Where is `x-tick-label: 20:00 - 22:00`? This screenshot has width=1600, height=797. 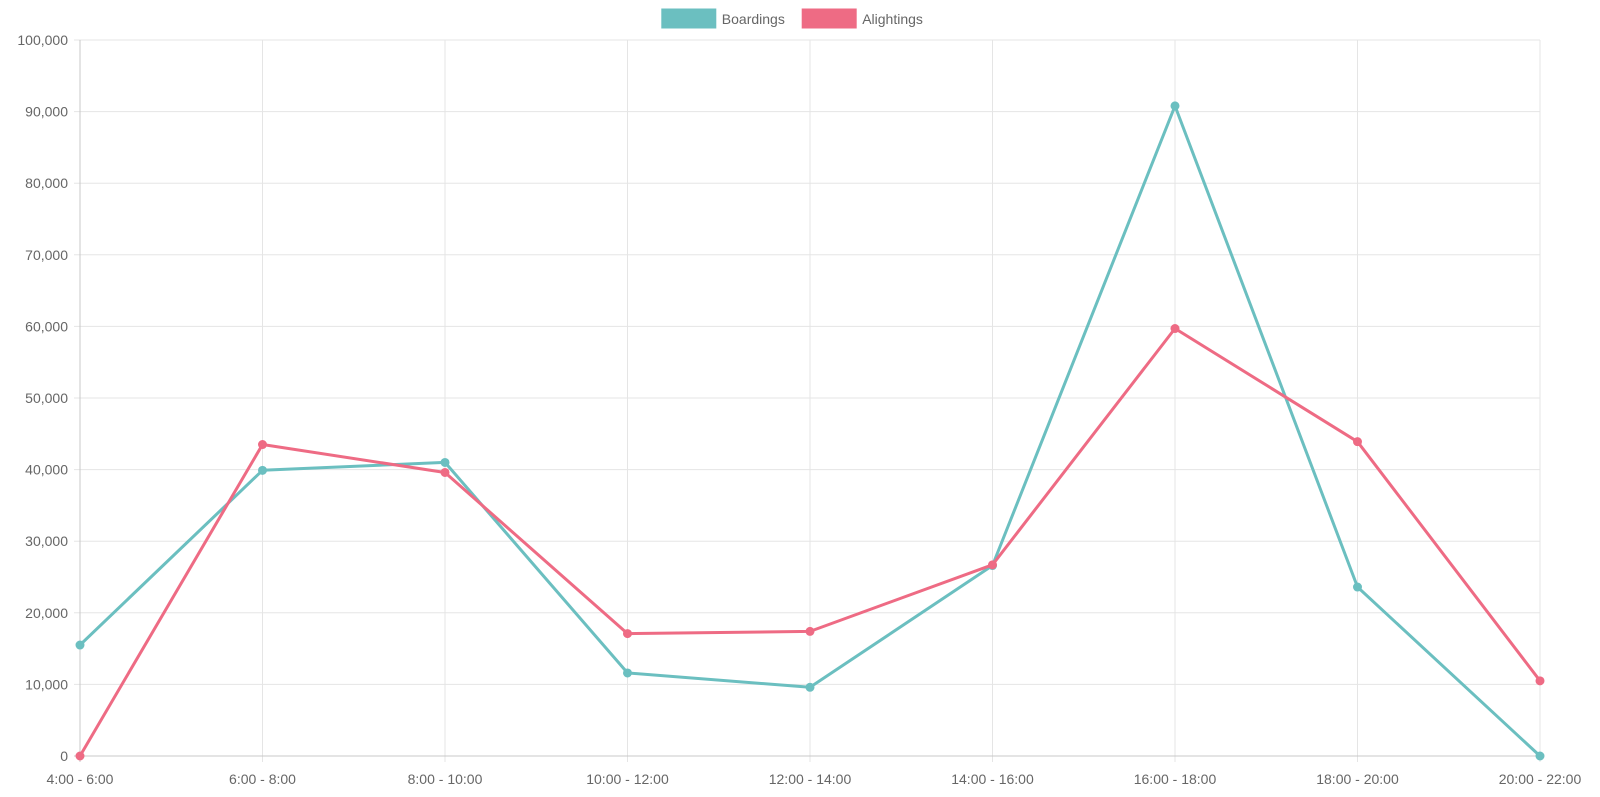
x-tick-label: 20:00 - 22:00 is located at coordinates (1540, 779).